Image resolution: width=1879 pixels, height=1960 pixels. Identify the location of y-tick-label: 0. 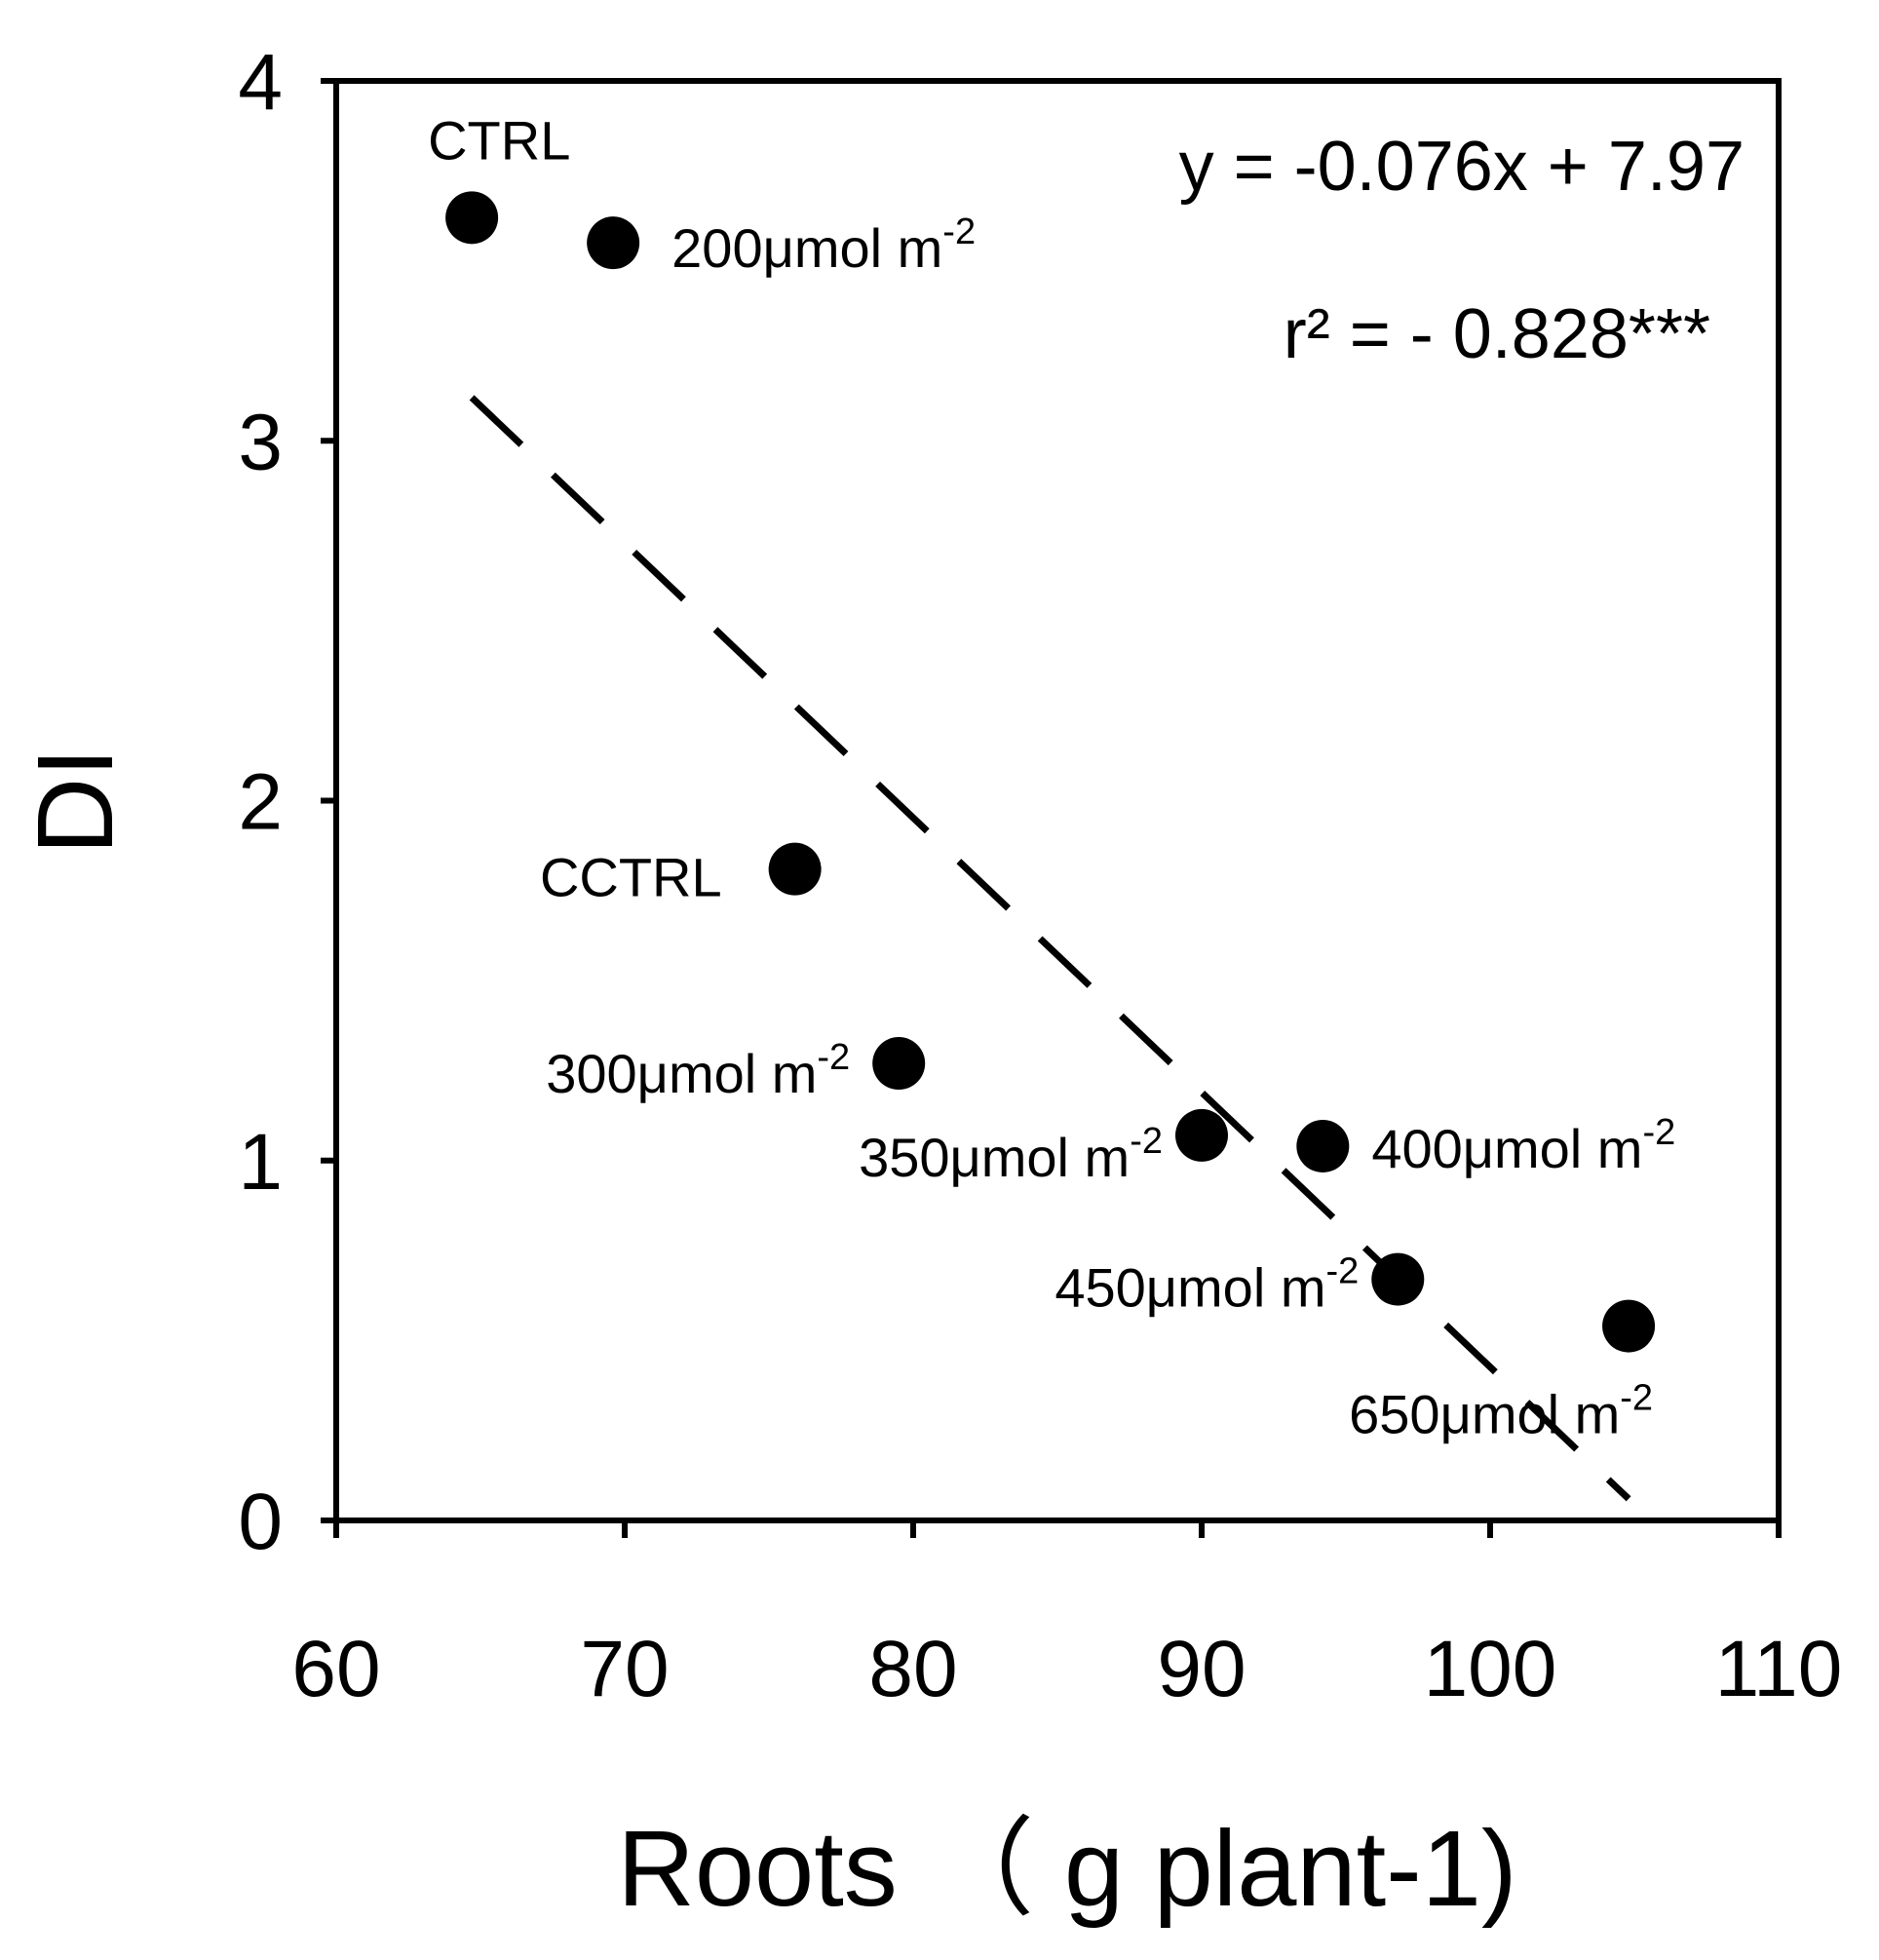
(260, 1522).